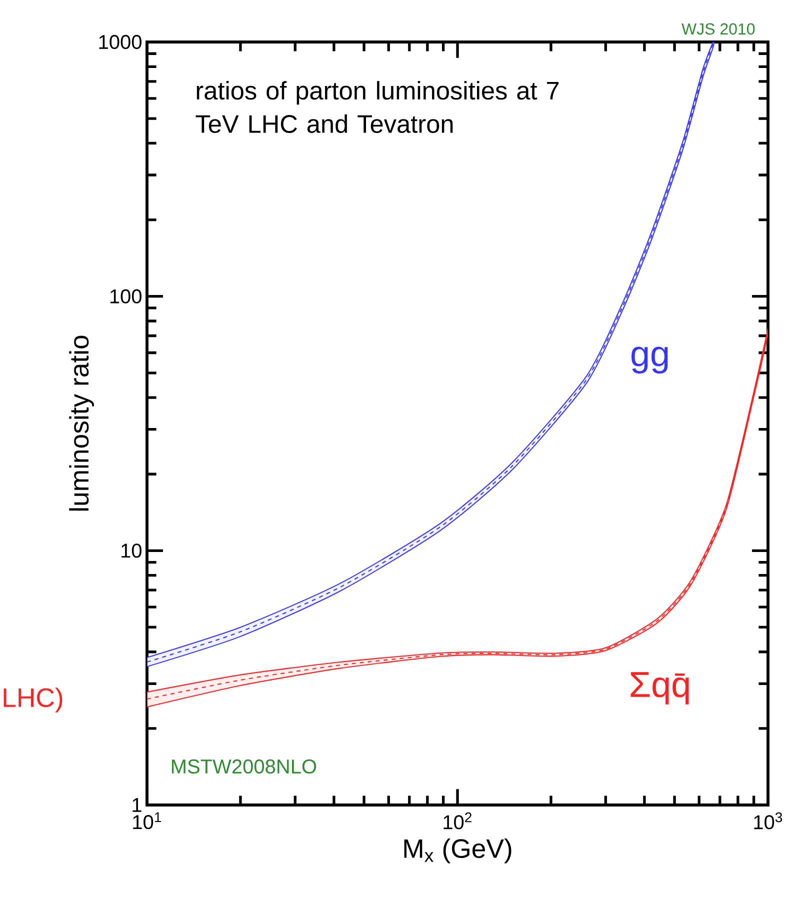  Describe the element at coordinates (768, 821) in the screenshot. I see `x-tick-label: 10$^{3}$` at that location.